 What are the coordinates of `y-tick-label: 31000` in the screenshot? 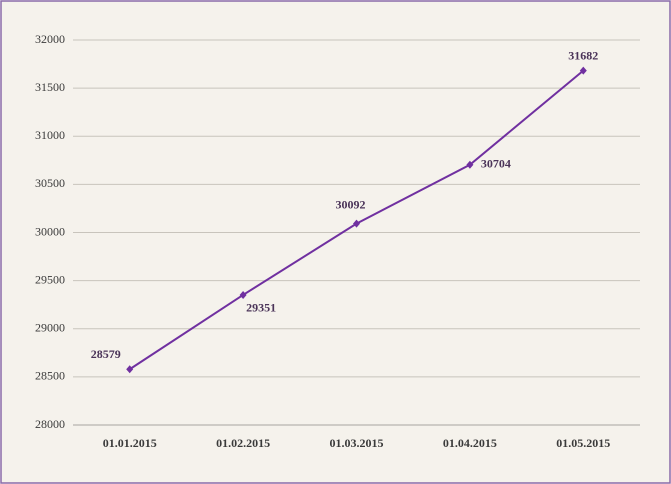 It's located at (50, 135).